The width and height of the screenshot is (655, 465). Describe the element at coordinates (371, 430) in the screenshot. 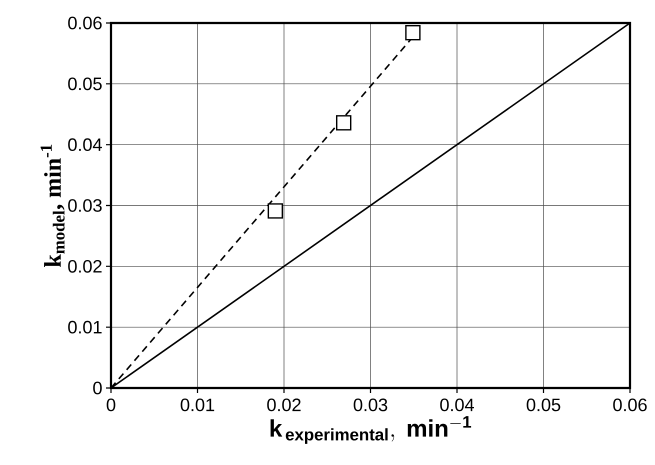

I see `x-axis-title: $\mathbf{k_{\,experimental},\ min^{-1}}$` at that location.